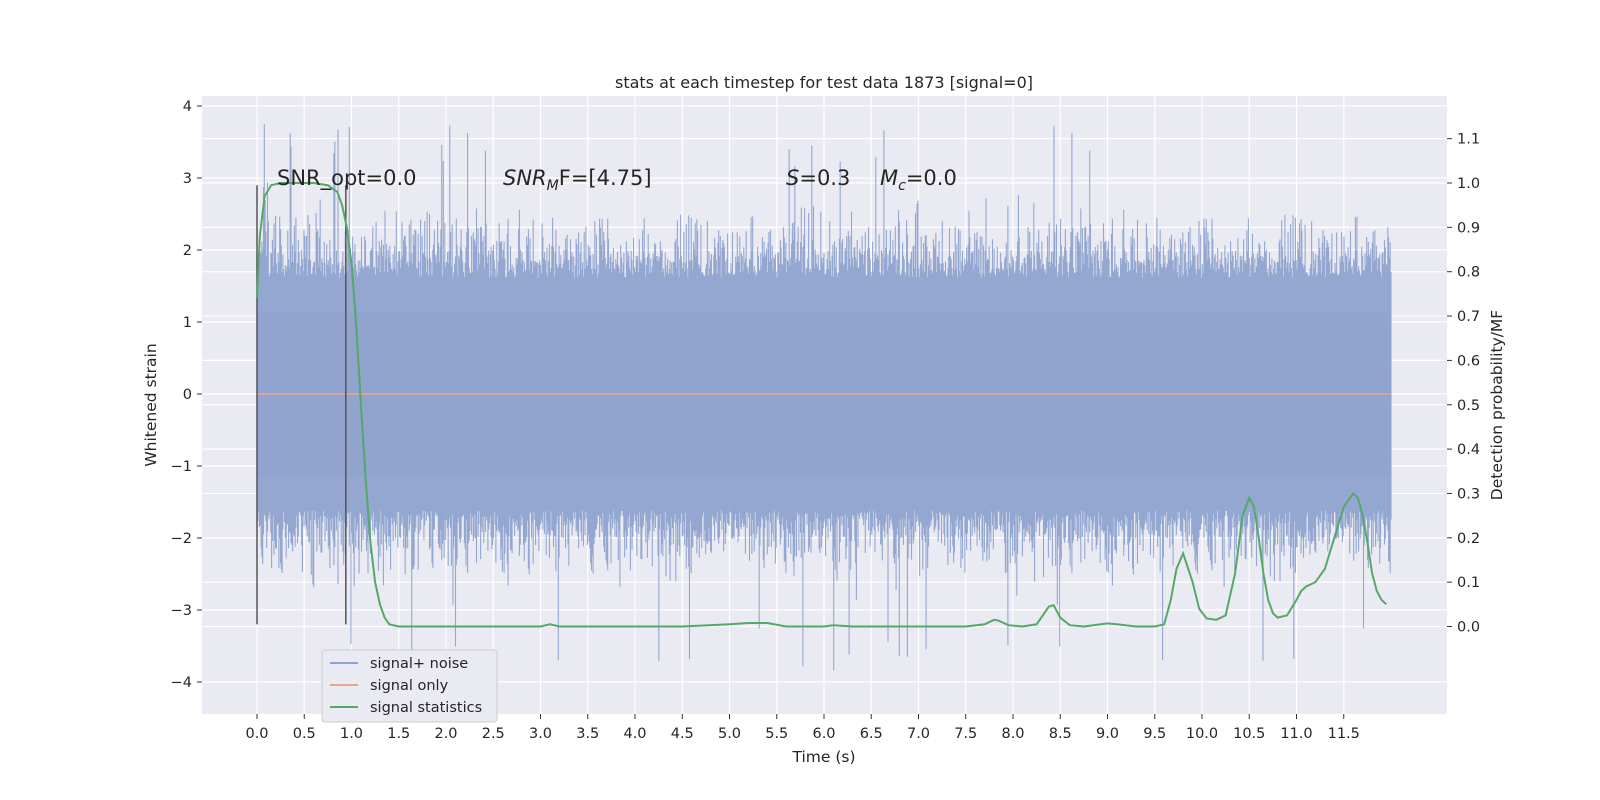  I want to click on y-right-tick-label: 0.5, so click(1468, 406).